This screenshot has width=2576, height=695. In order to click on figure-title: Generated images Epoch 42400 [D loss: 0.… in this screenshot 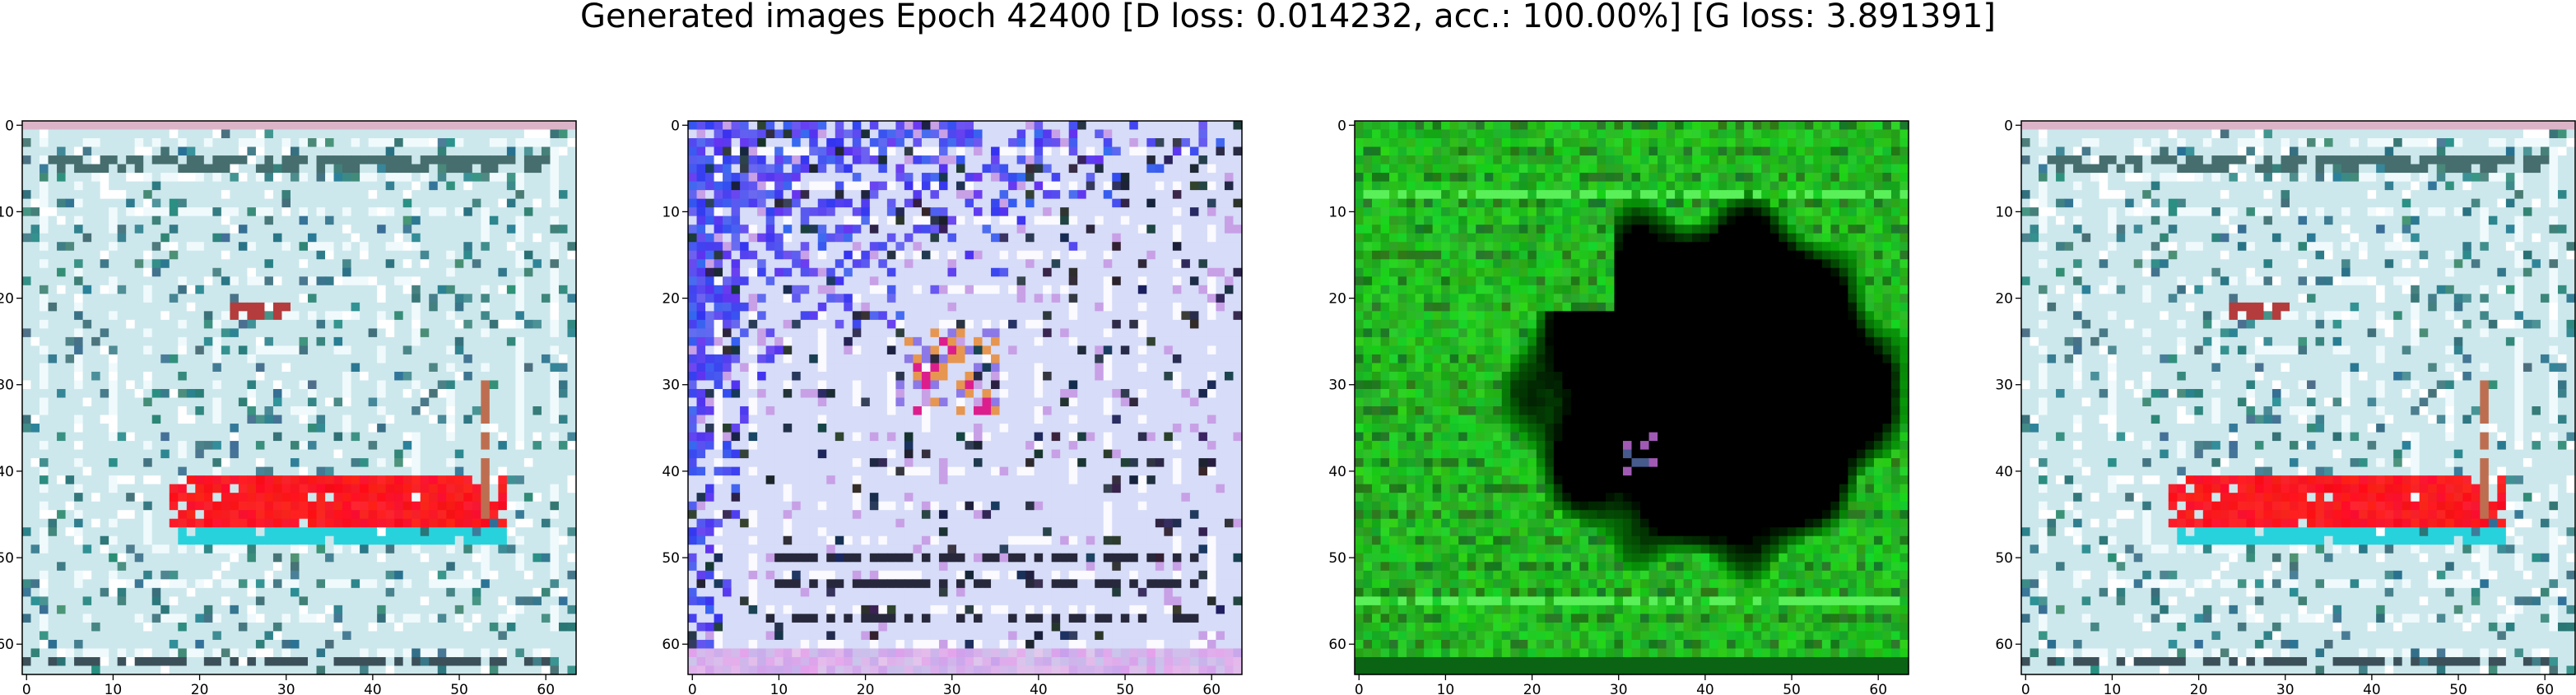, I will do `click(1288, 17)`.